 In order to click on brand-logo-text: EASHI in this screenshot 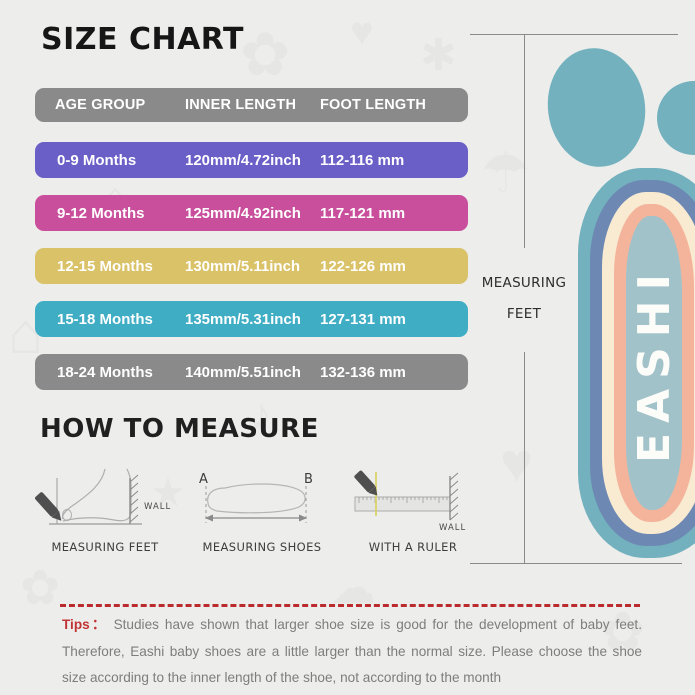, I will do `click(654, 363)`.